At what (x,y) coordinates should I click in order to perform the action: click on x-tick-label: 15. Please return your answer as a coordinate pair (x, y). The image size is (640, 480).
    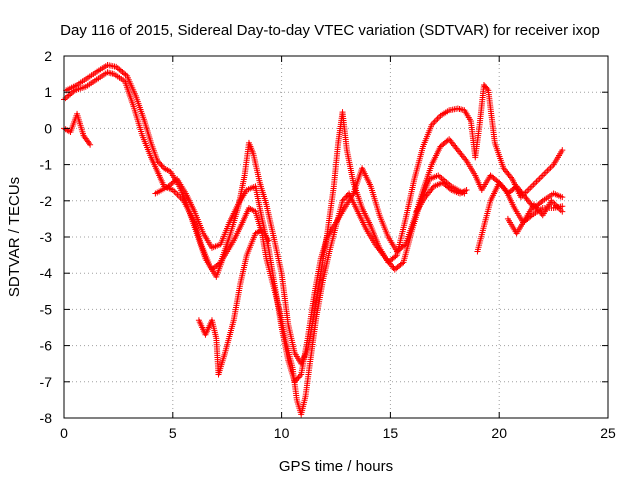
    Looking at the image, I should click on (391, 433).